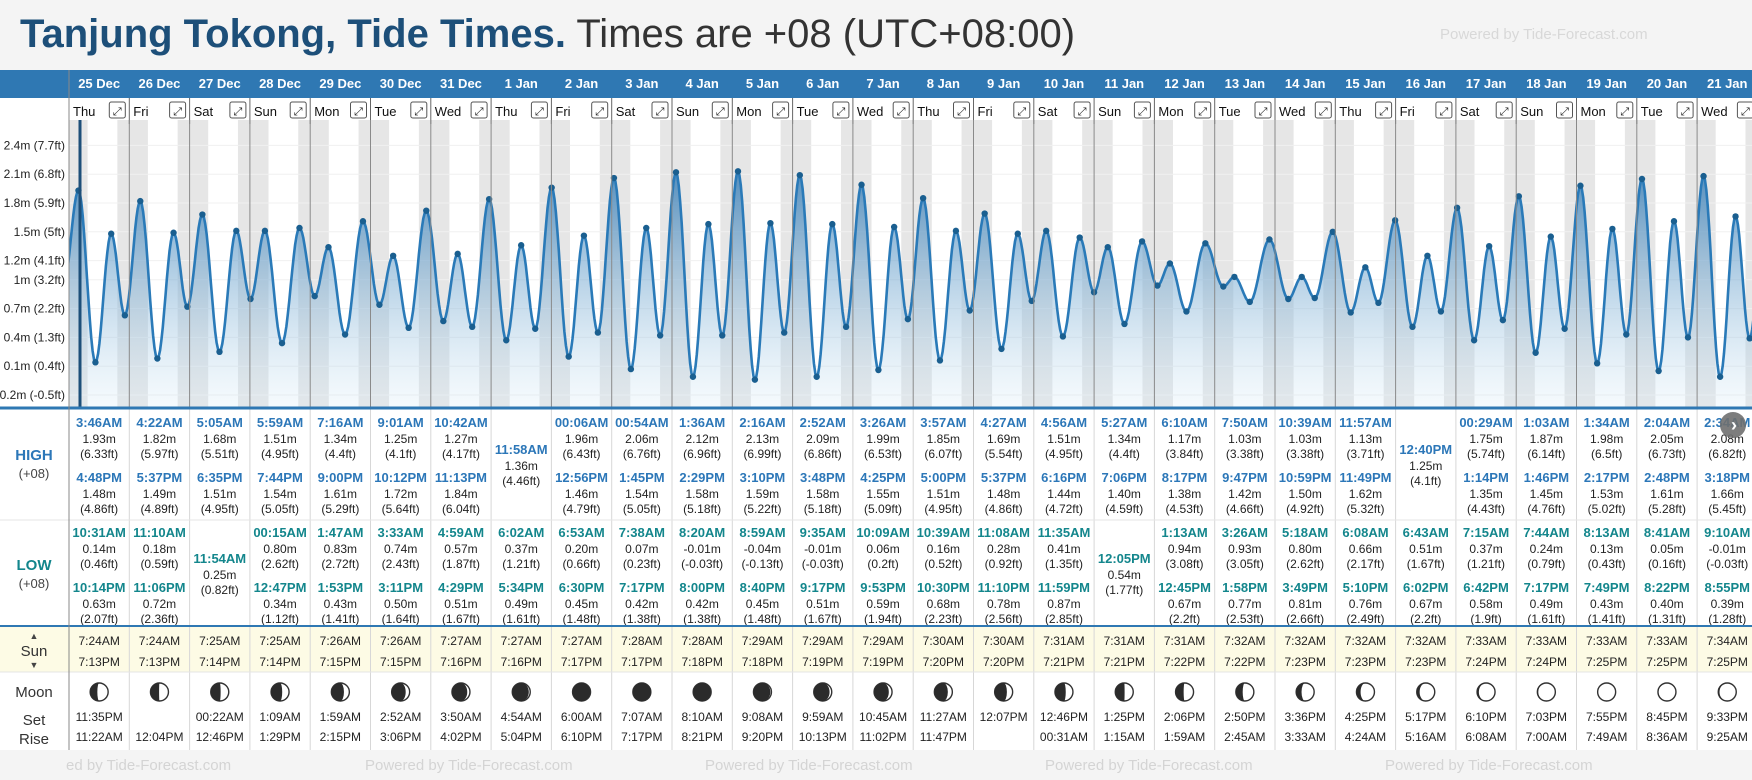 This screenshot has height=780, width=1752. I want to click on weekday-row-label-cell, so click(34, 111).